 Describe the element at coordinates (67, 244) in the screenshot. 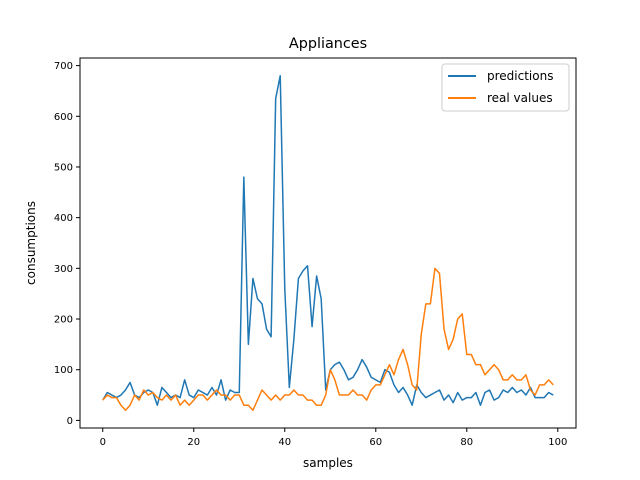

I see `y-axis: 0 100 200 300 400 500 600 700` at that location.